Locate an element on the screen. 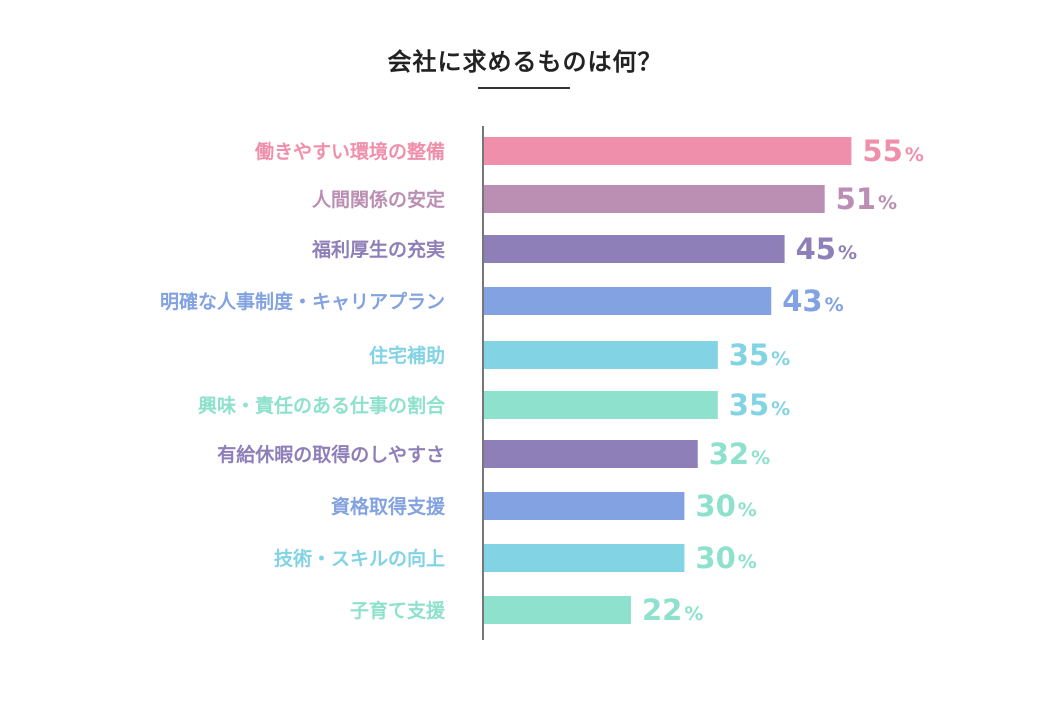  value-number: 43 is located at coordinates (802, 301).